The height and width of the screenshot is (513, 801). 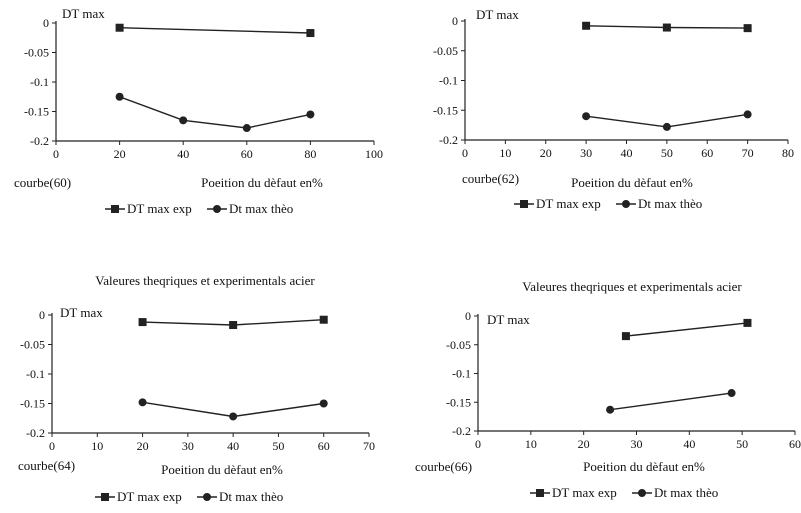 What do you see at coordinates (46, 465) in the screenshot?
I see `curve-label: courbe(64)` at bounding box center [46, 465].